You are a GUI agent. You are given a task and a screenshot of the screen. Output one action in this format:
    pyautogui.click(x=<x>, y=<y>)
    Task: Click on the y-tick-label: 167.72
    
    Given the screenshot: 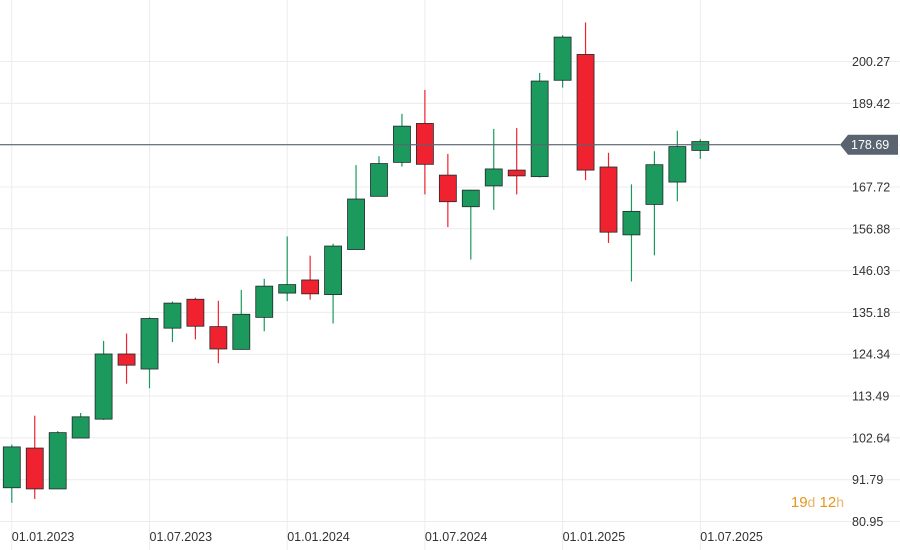 What is the action you would take?
    pyautogui.click(x=871, y=187)
    